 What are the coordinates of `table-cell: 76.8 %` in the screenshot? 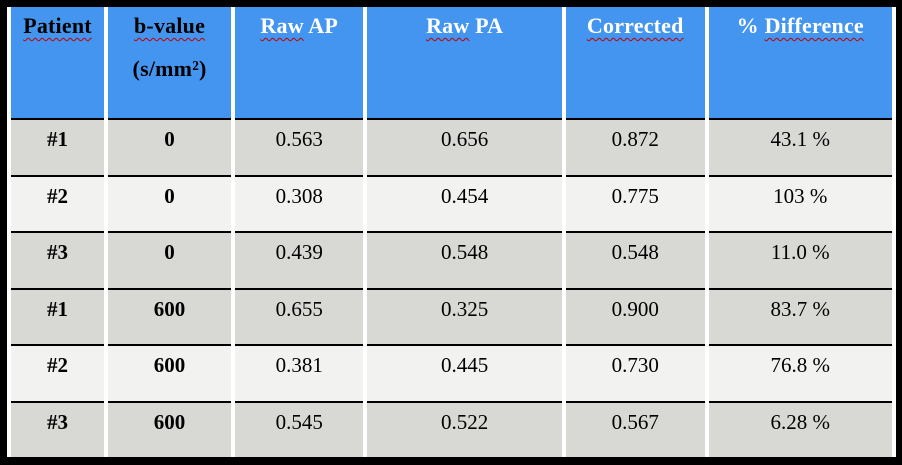 It's located at (800, 372).